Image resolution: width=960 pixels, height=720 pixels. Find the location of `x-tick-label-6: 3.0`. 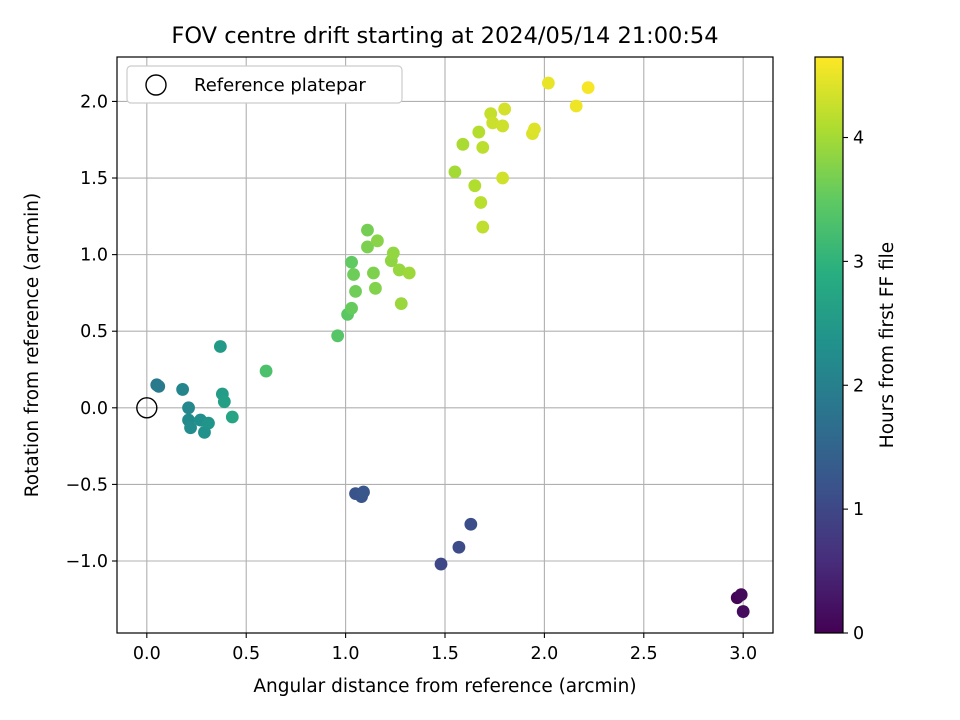

x-tick-label-6: 3.0 is located at coordinates (743, 654).